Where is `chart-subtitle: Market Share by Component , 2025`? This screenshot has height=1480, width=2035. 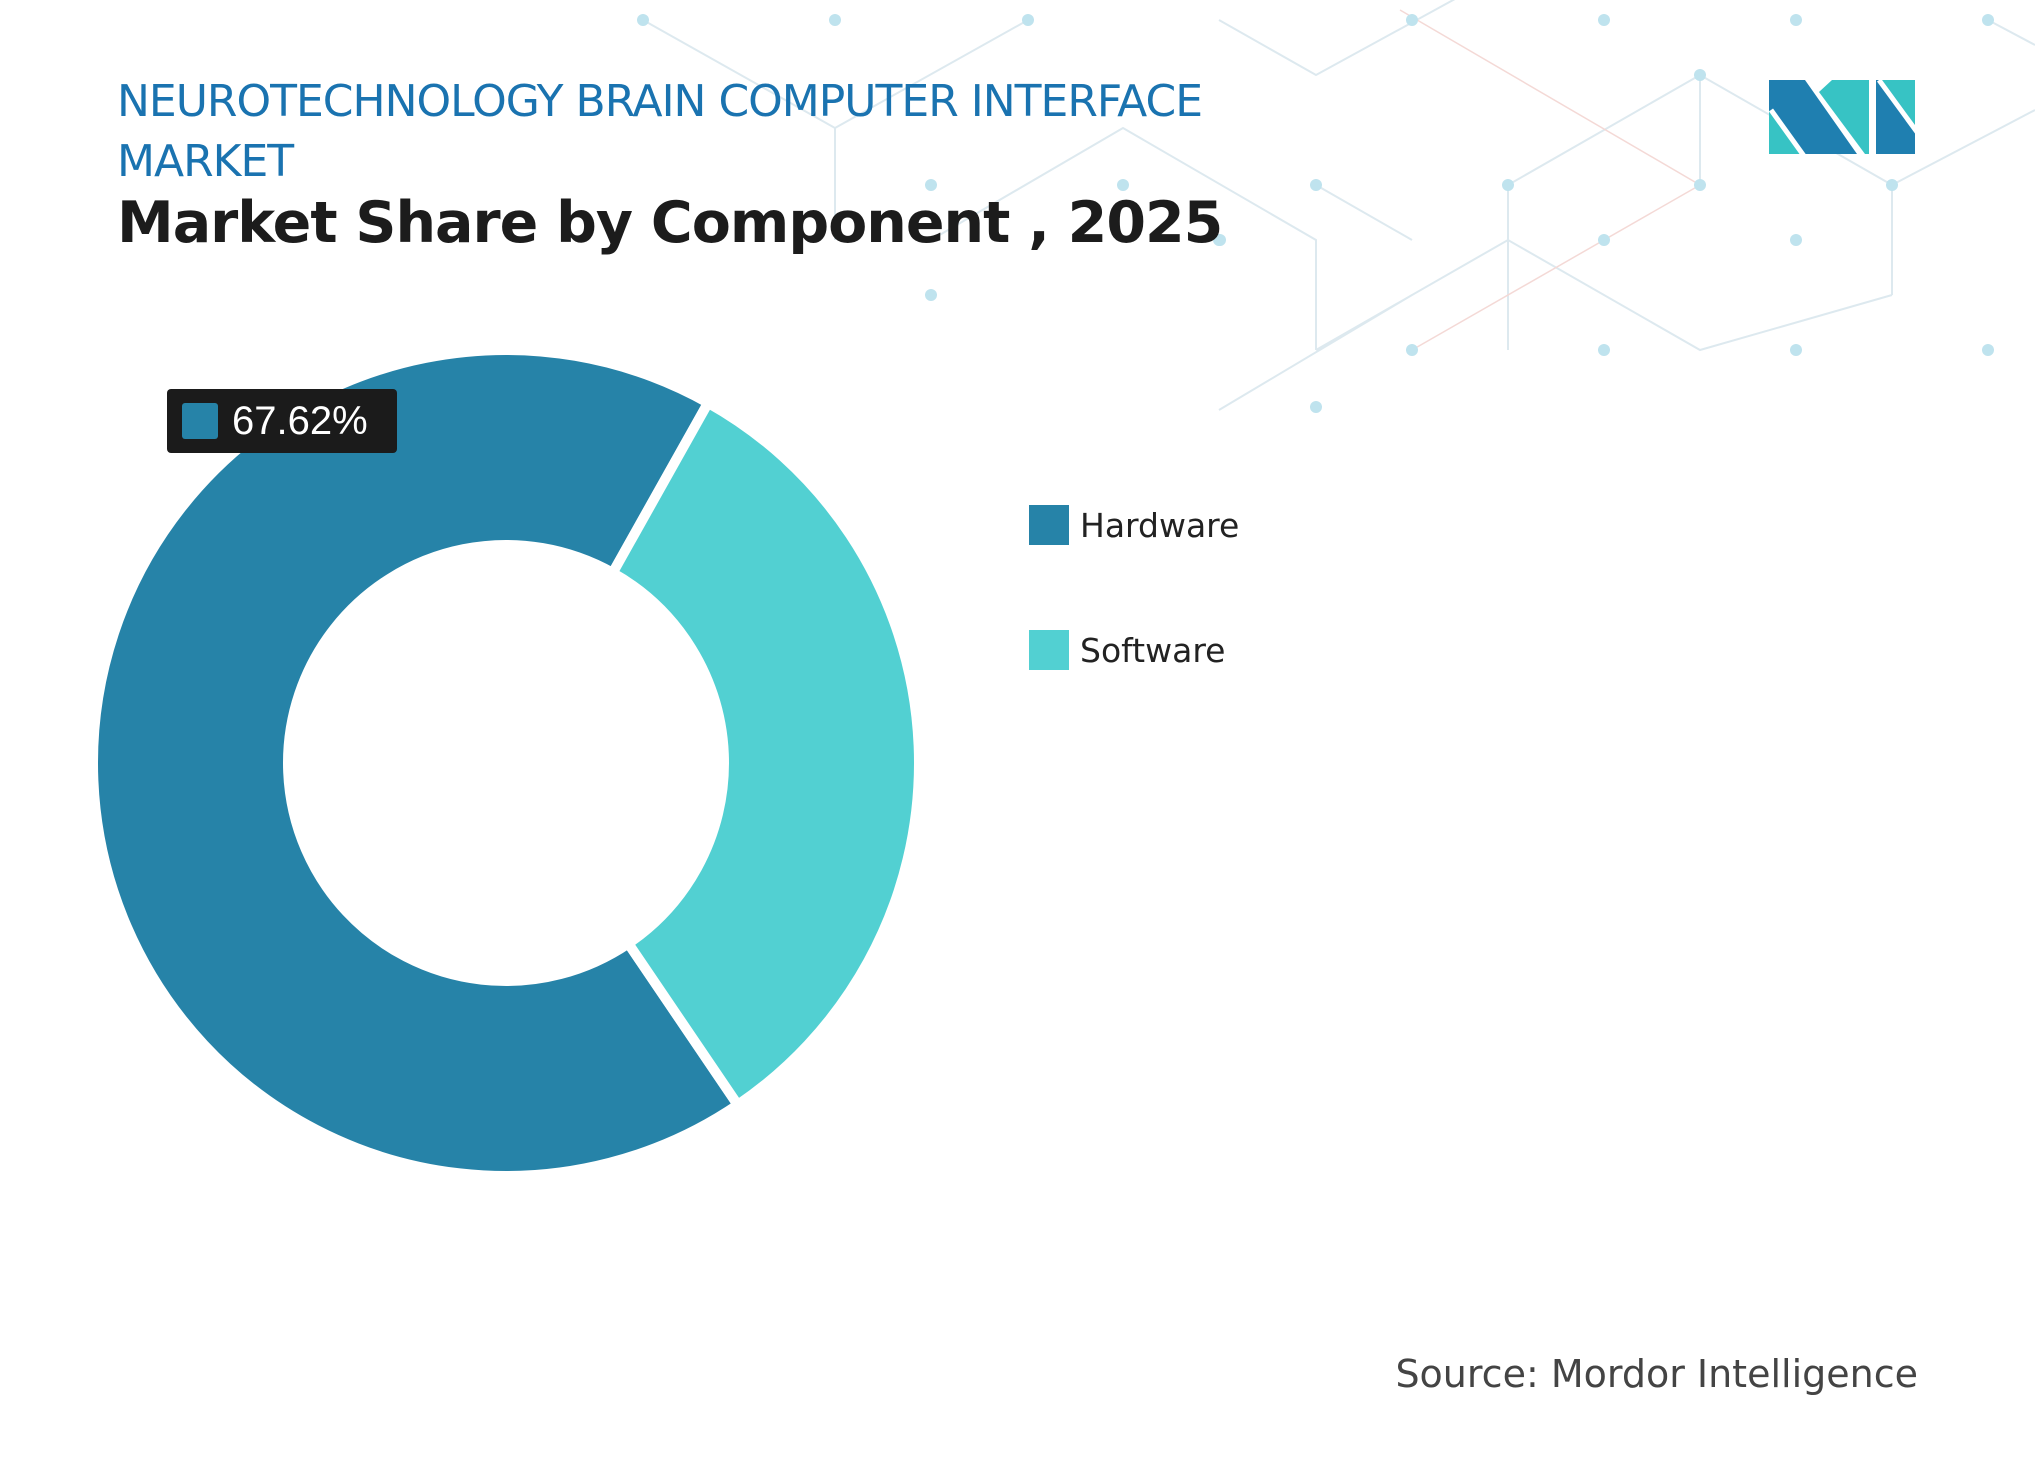
chart-subtitle: Market Share by Component , 2025 is located at coordinates (670, 223).